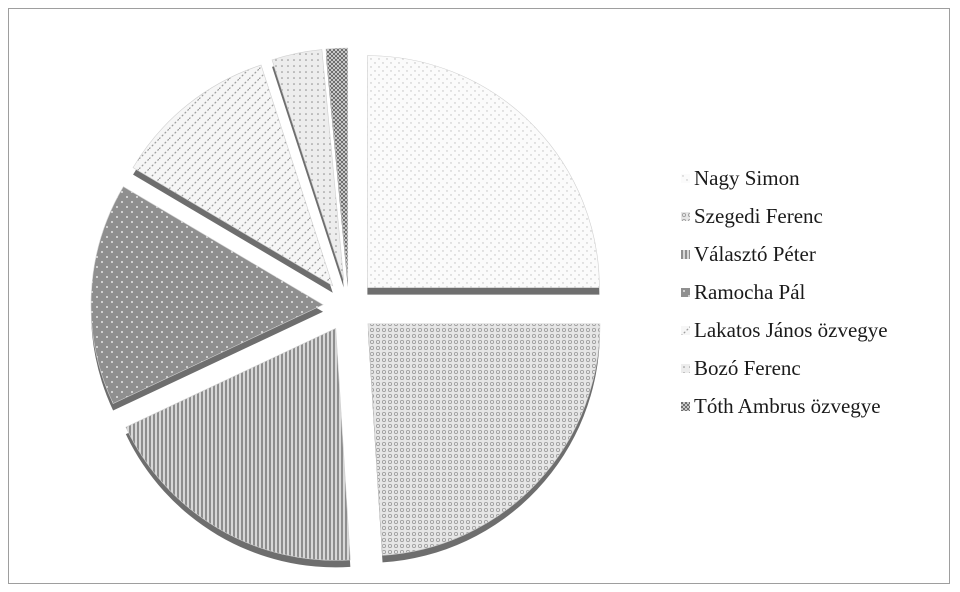 This screenshot has width=960, height=592. I want to click on legend-label: Választó Péter, so click(755, 253).